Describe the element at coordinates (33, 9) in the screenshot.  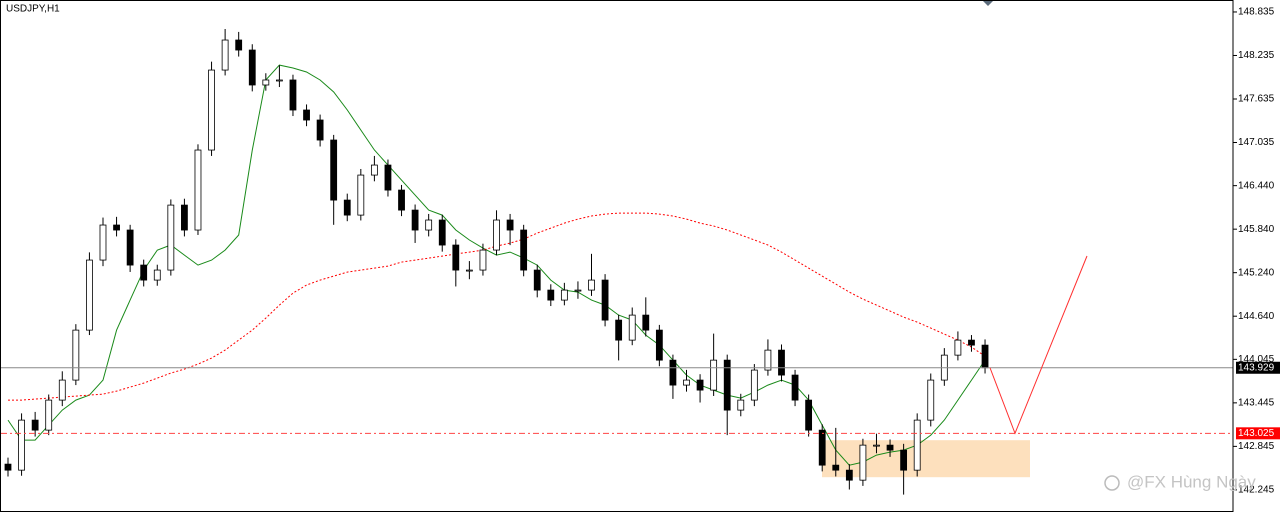
I see `chart-title: USDJPY,H1` at that location.